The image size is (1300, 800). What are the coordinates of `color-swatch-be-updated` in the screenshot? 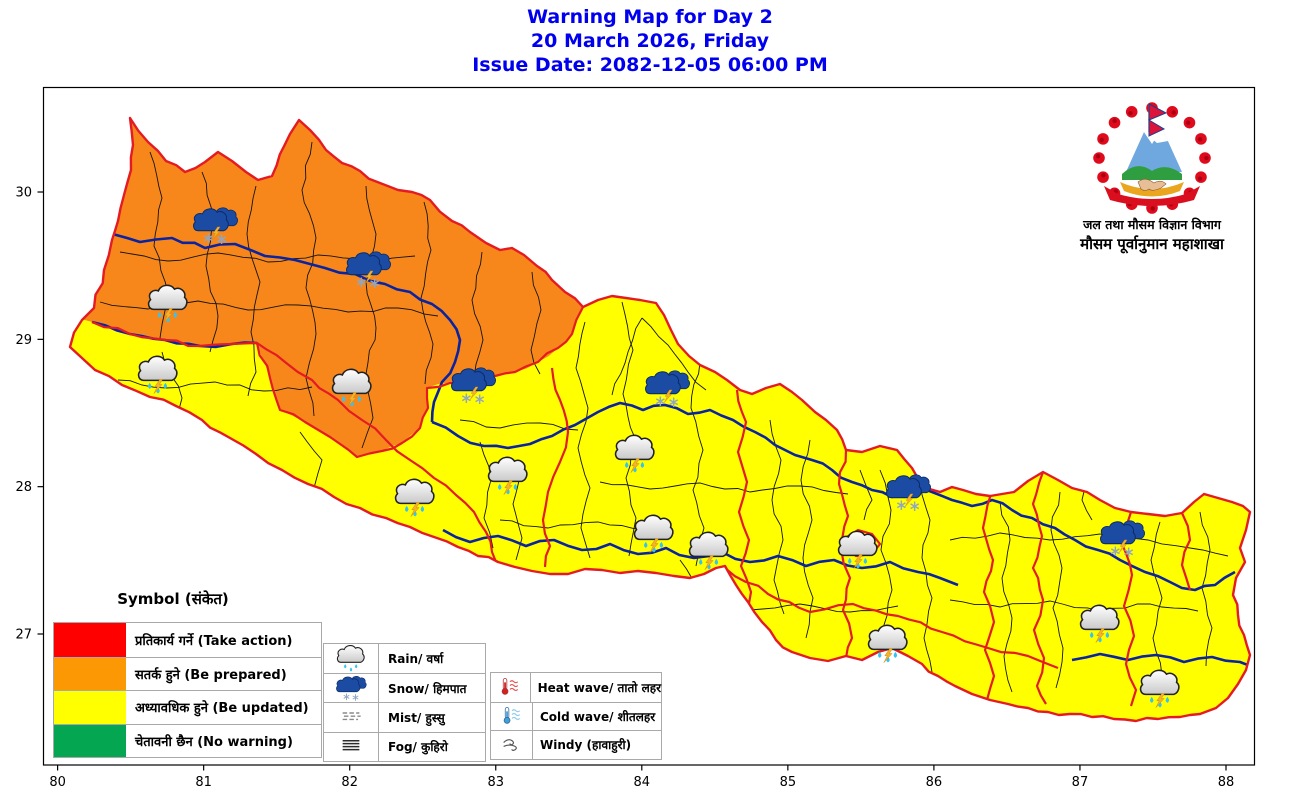 It's located at (90, 707).